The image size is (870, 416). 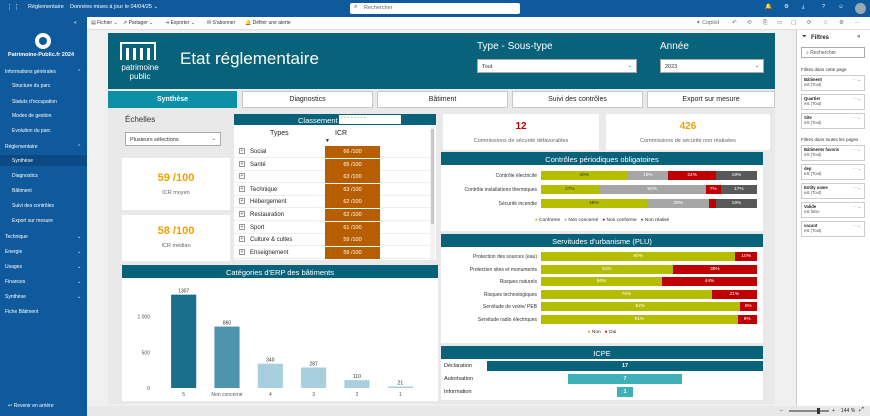 What do you see at coordinates (13, 7) in the screenshot?
I see `apps-grid-icon: ⋮⋮` at bounding box center [13, 7].